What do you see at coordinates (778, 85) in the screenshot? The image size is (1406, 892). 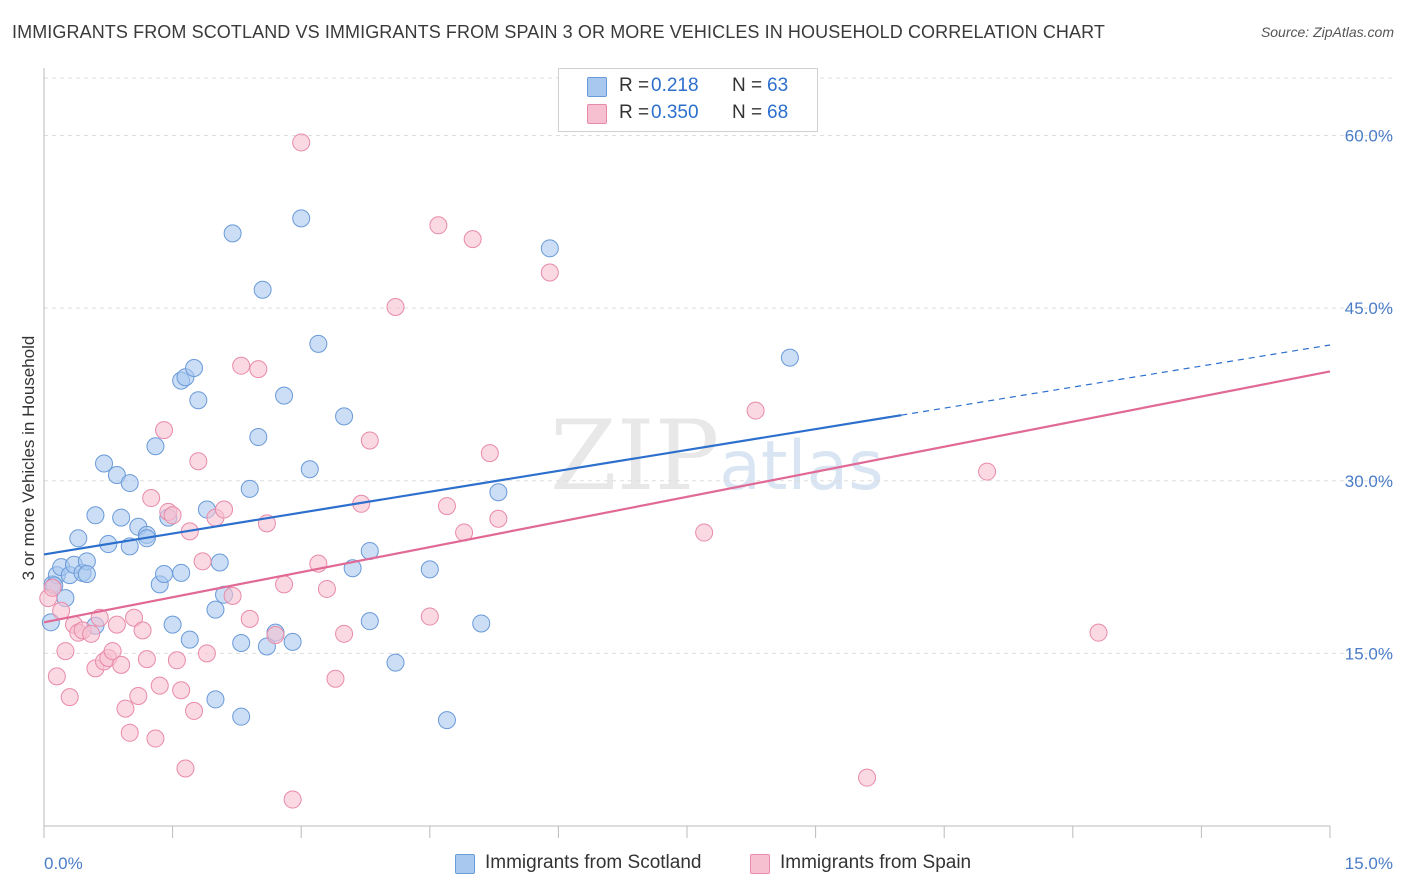 I see `n-value: 63` at bounding box center [778, 85].